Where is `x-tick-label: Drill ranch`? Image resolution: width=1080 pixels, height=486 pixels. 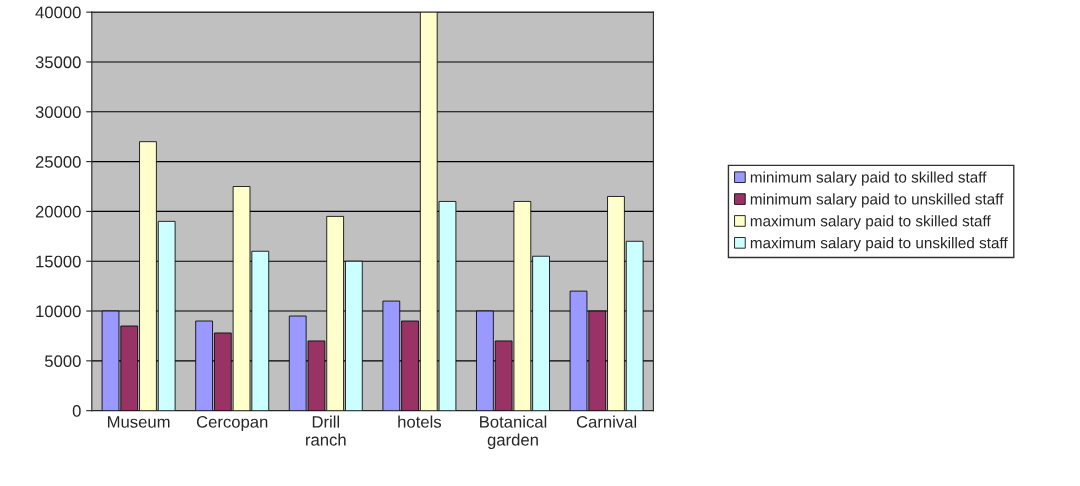 x-tick-label: Drill ranch is located at coordinates (326, 430).